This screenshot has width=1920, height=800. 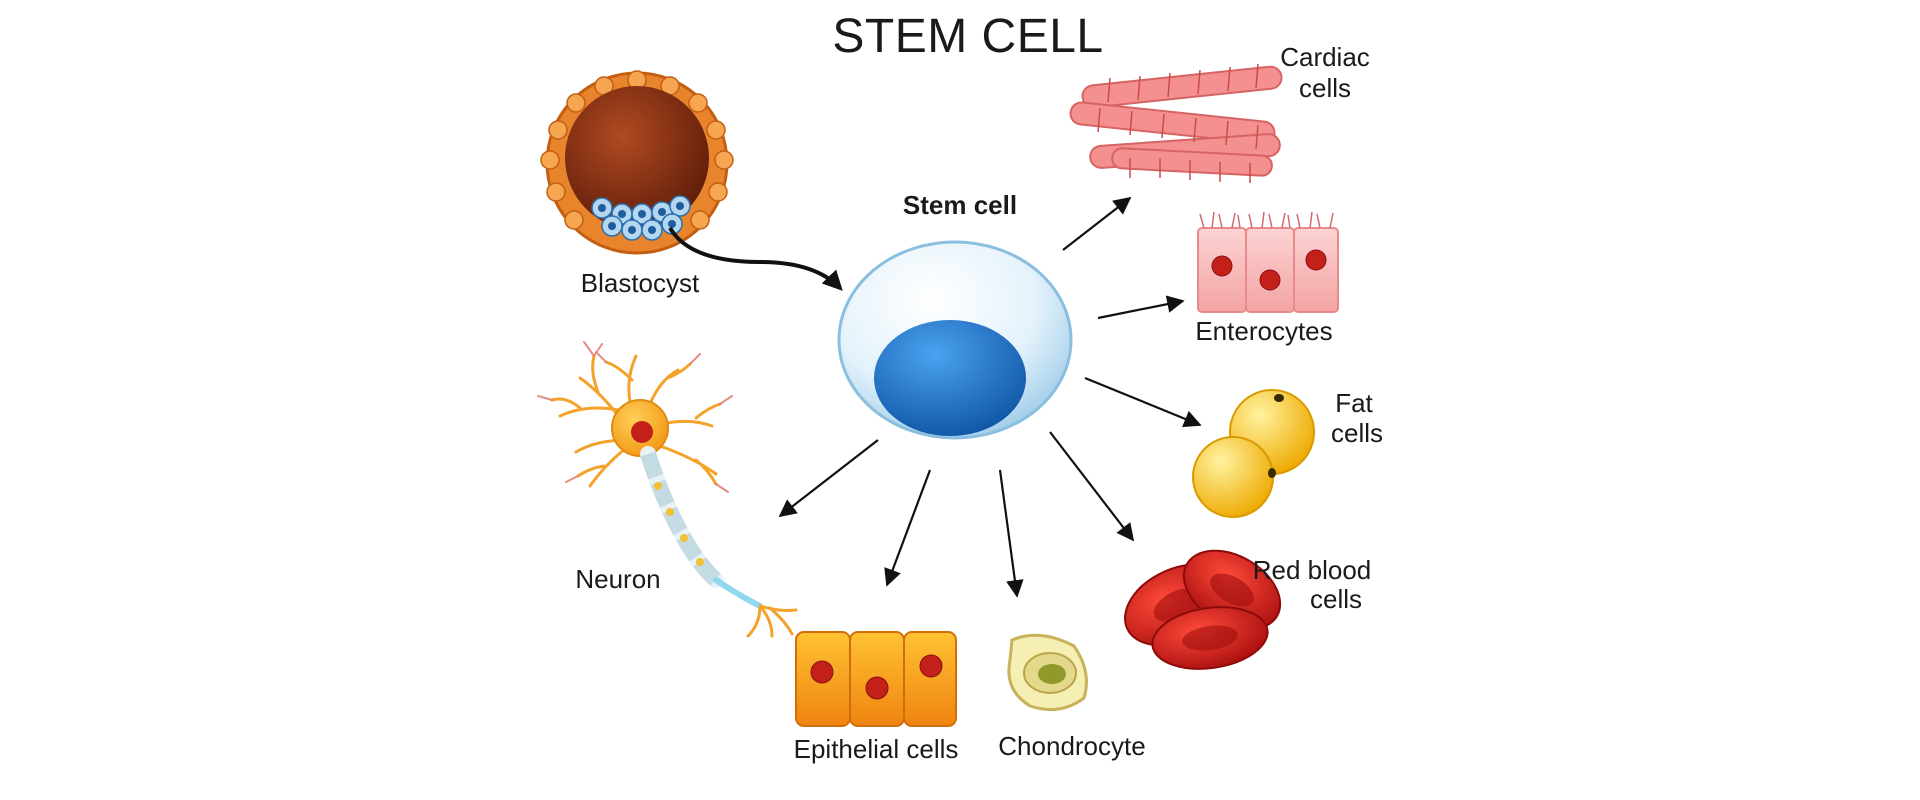 I want to click on arrow-to-rbc, so click(x=1092, y=486).